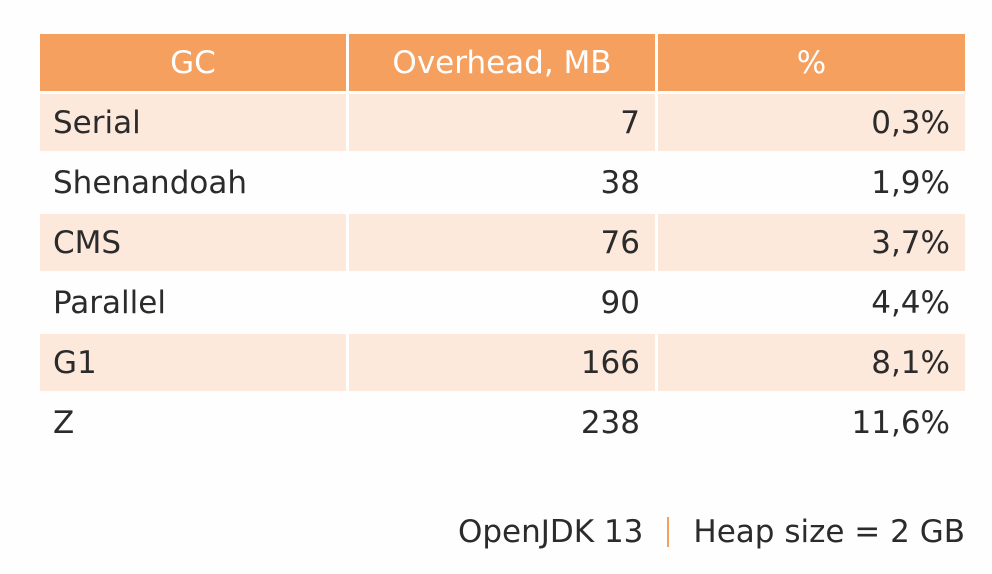 The height and width of the screenshot is (574, 992). What do you see at coordinates (811, 242) in the screenshot?
I see `percent-cell: 3,7%` at bounding box center [811, 242].